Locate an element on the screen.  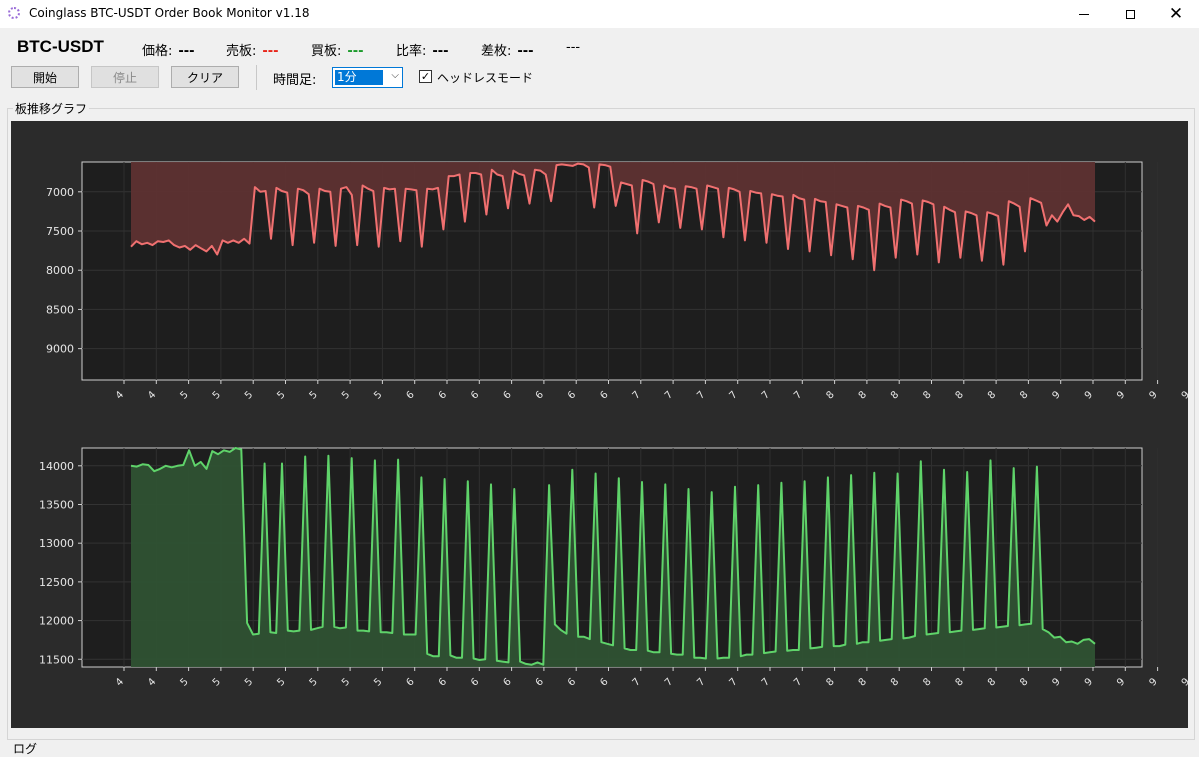
graph-group-label: 板推移グラフ is located at coordinates (51, 108).